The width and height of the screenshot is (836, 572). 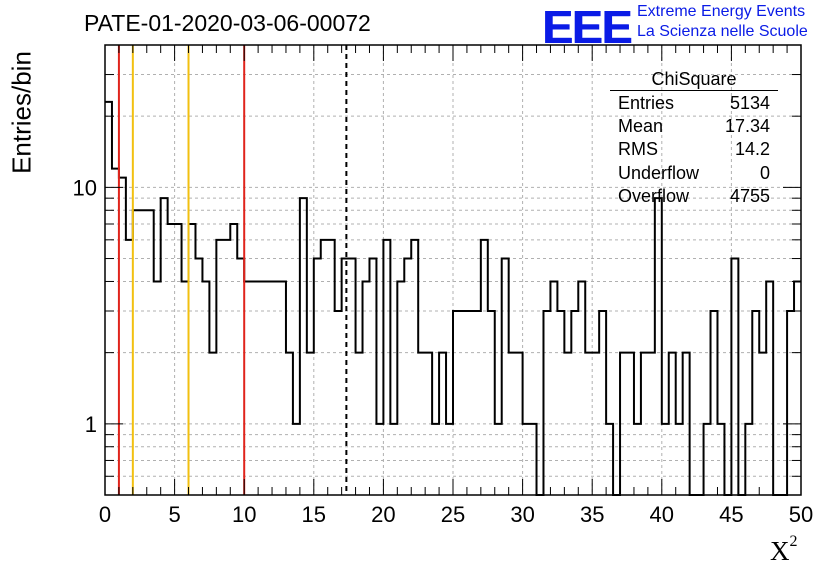 I want to click on stats-value: 14.2, so click(x=752, y=149).